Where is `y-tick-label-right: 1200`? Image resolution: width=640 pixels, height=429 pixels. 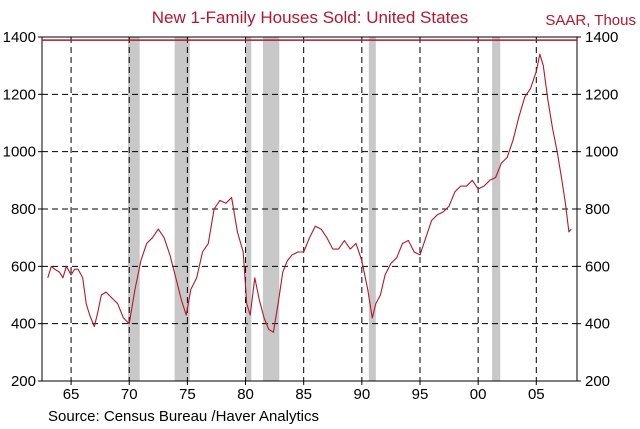 y-tick-label-right: 1200 is located at coordinates (601, 94).